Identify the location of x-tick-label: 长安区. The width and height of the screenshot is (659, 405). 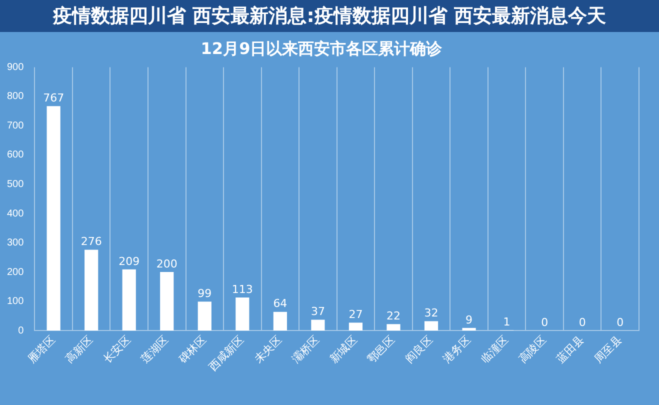
(117, 349).